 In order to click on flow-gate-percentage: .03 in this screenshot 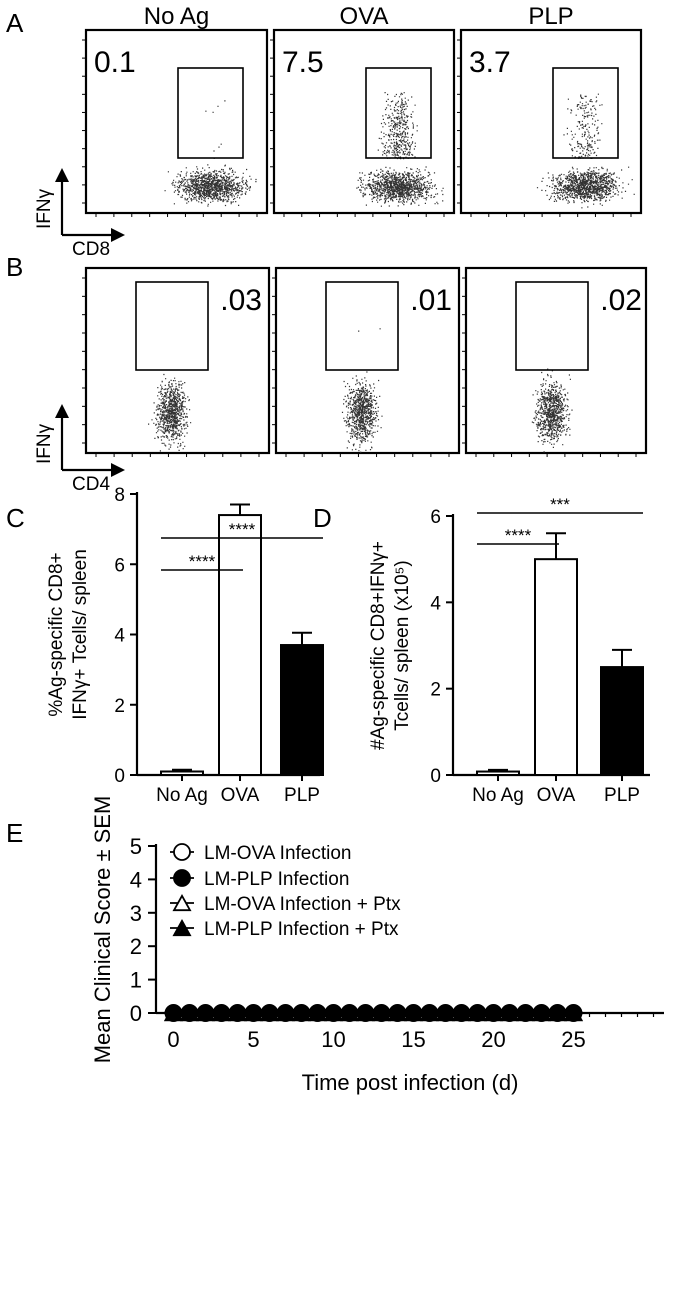, I will do `click(241, 300)`.